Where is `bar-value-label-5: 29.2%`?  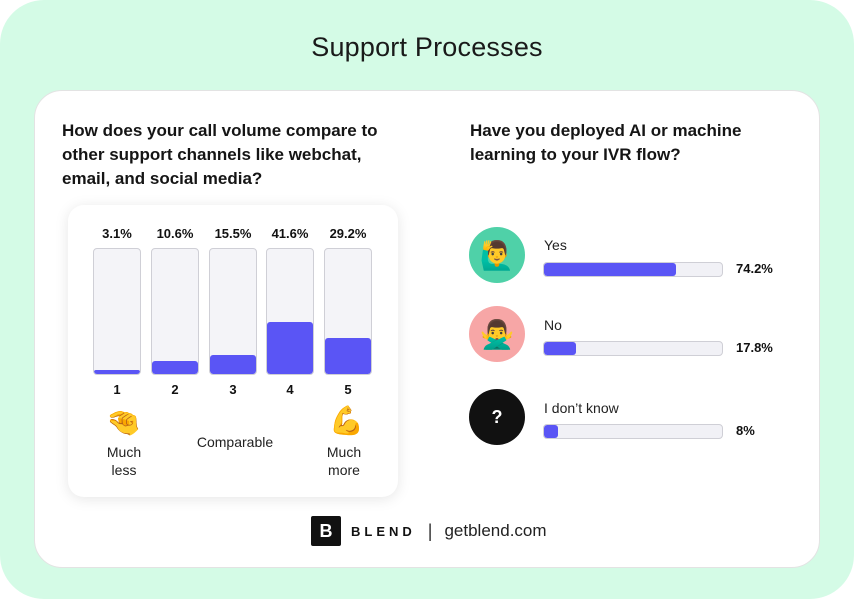
bar-value-label-5: 29.2% is located at coordinates (348, 233).